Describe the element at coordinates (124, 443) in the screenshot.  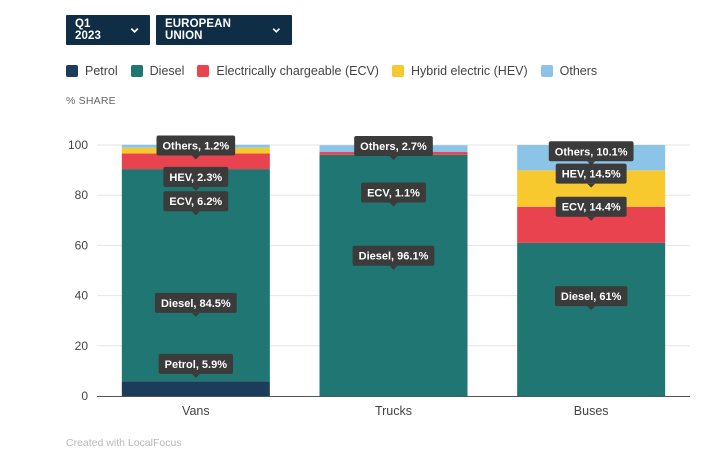
I see `footer-credit: Created with LocalFocus` at that location.